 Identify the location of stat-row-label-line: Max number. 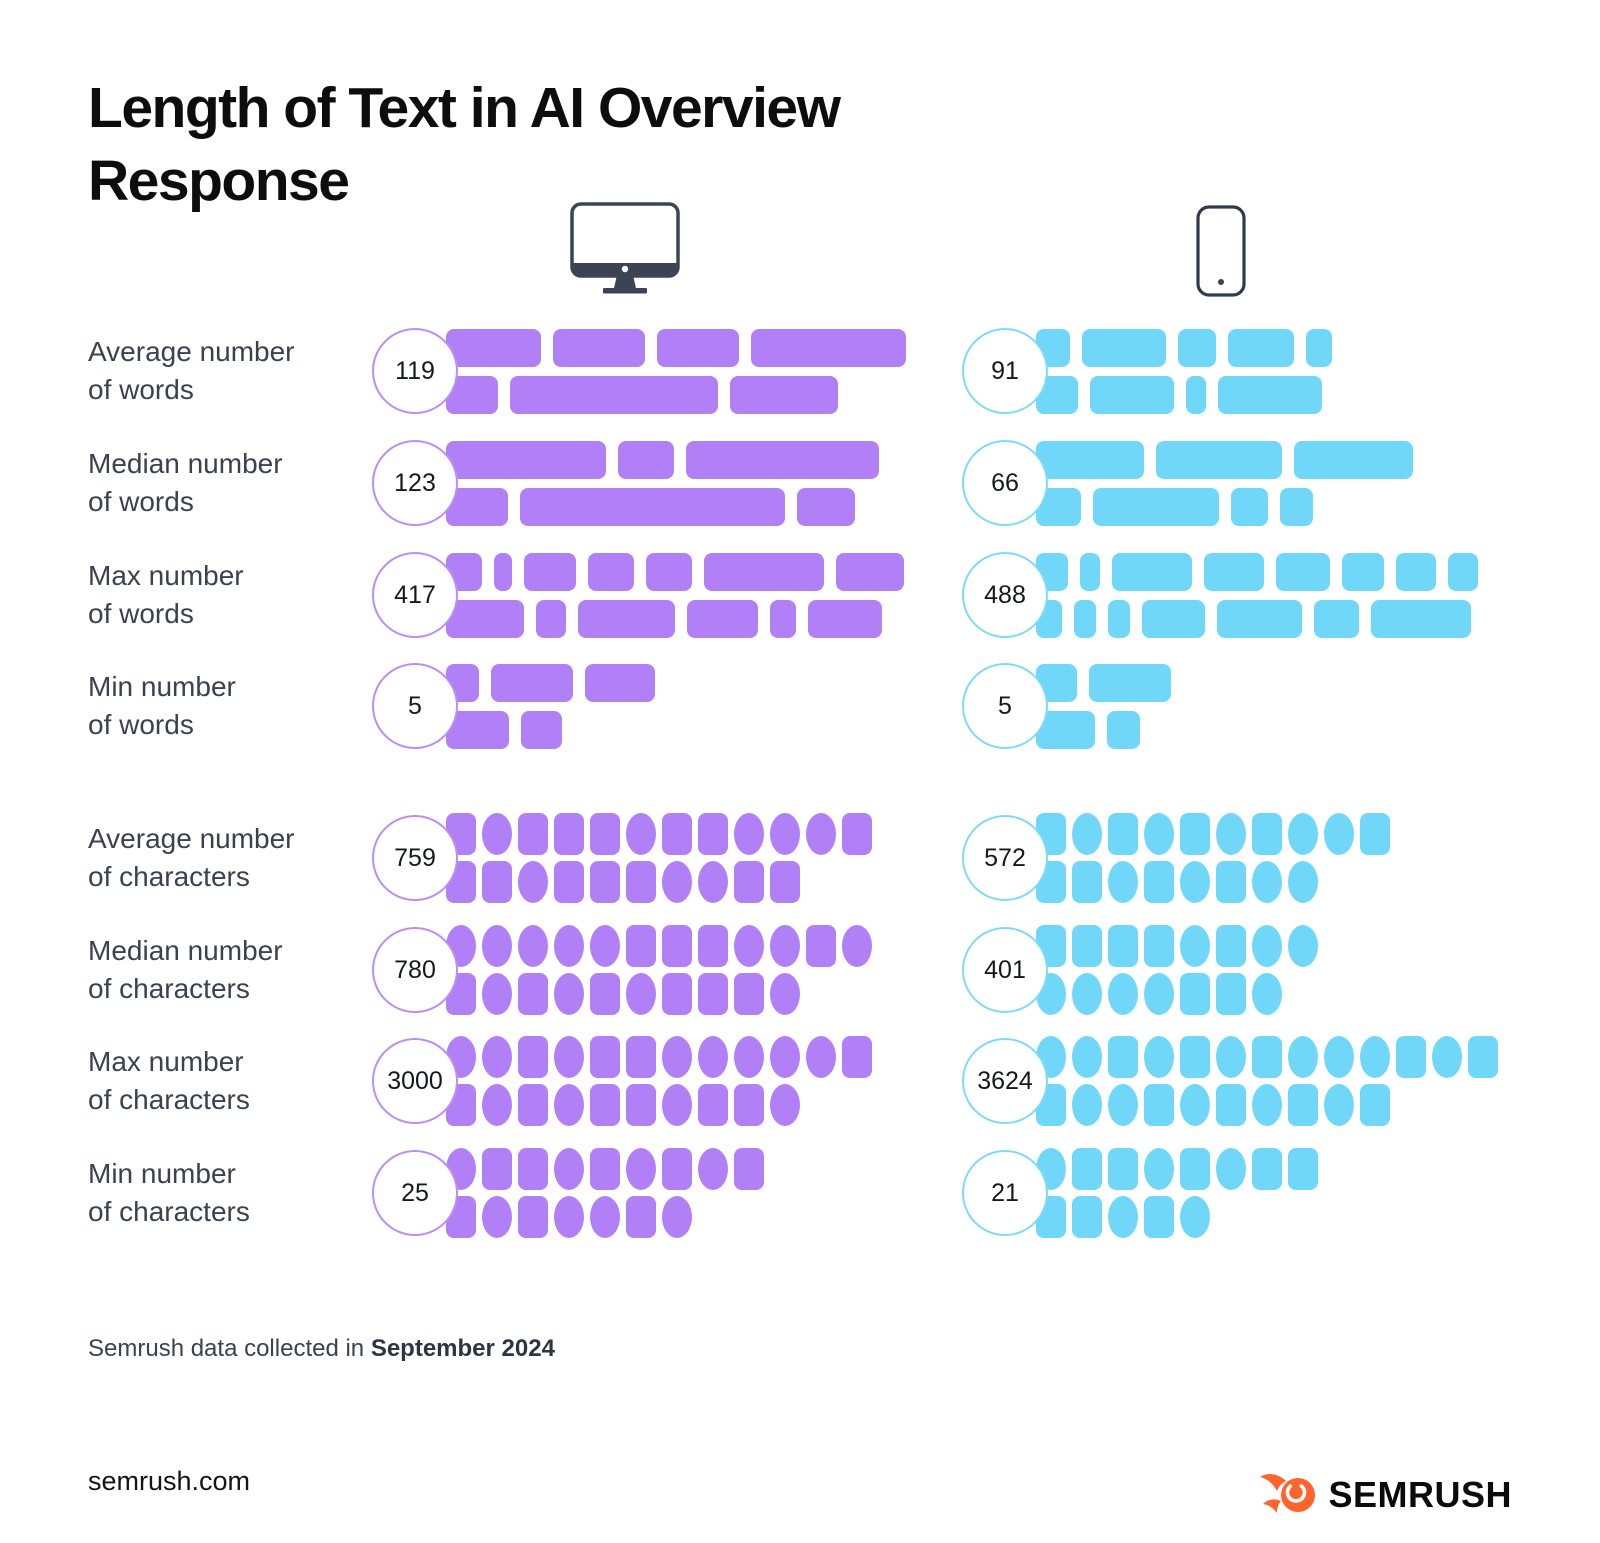
(166, 1061).